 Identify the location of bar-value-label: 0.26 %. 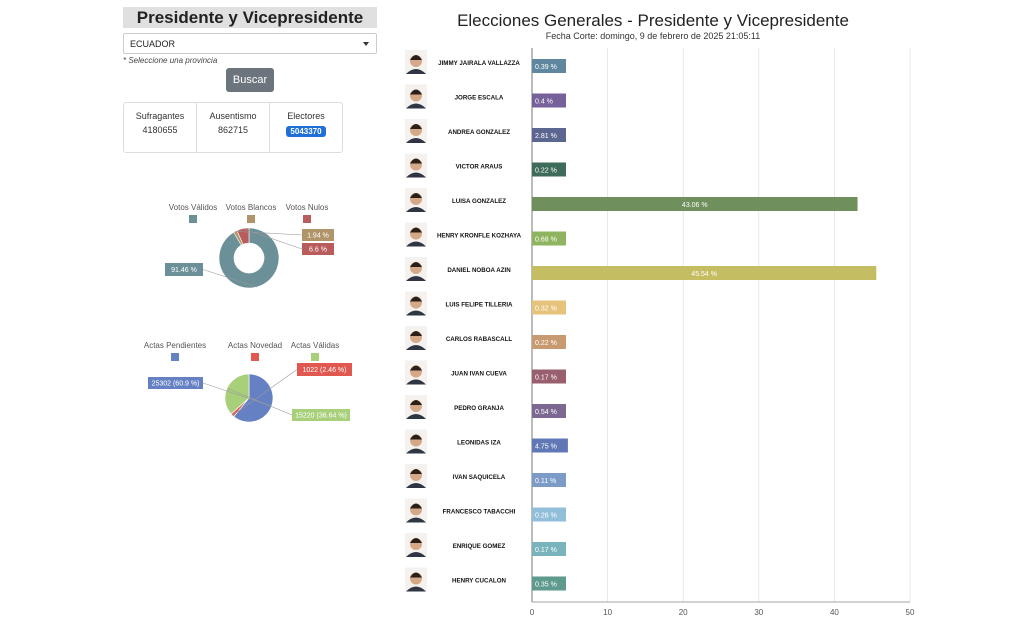
(546, 516).